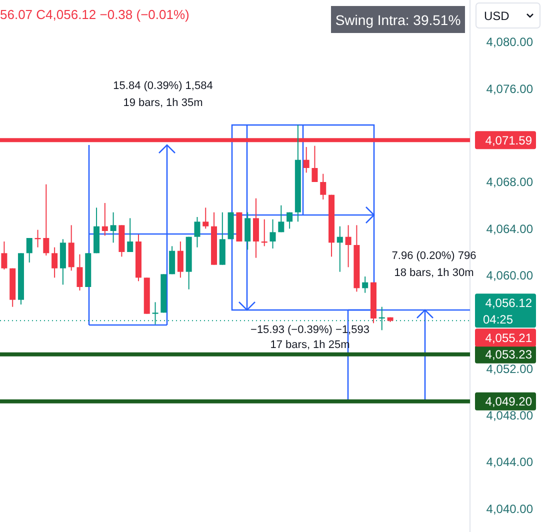 The height and width of the screenshot is (532, 547). I want to click on y-tick-label: 4,080.00, so click(510, 42).